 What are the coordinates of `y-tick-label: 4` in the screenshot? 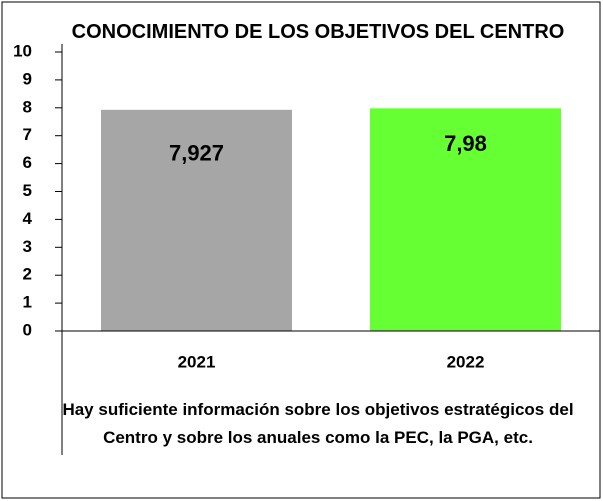 It's located at (28, 218).